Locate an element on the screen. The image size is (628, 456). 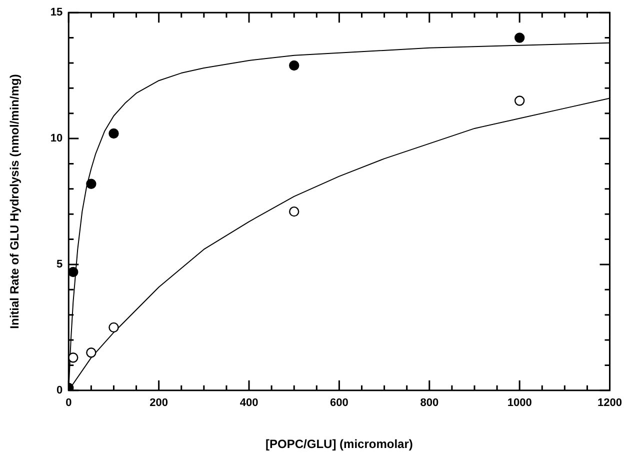
x-axis-title: [POPC/GLU] (micromolar) is located at coordinates (339, 444).